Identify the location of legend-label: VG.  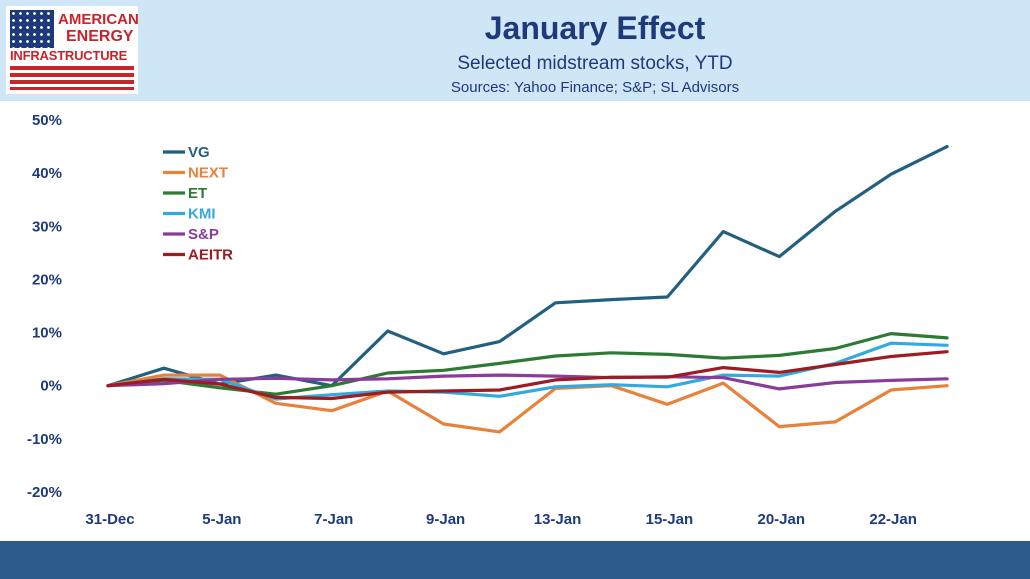
(199, 152).